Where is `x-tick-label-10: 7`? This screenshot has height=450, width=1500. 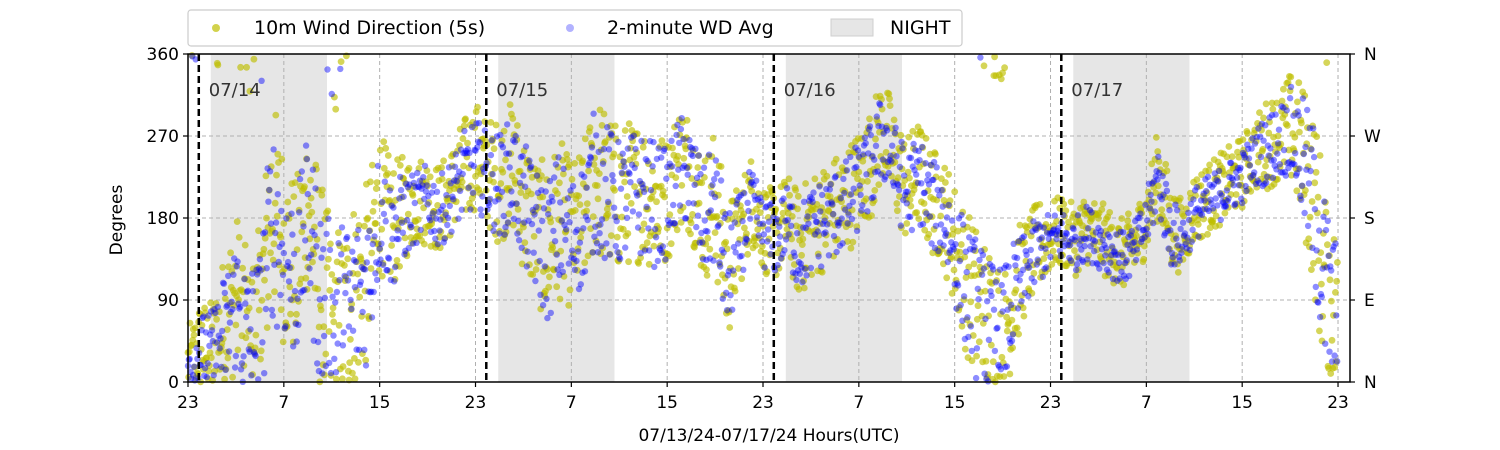 x-tick-label-10: 7 is located at coordinates (1146, 403).